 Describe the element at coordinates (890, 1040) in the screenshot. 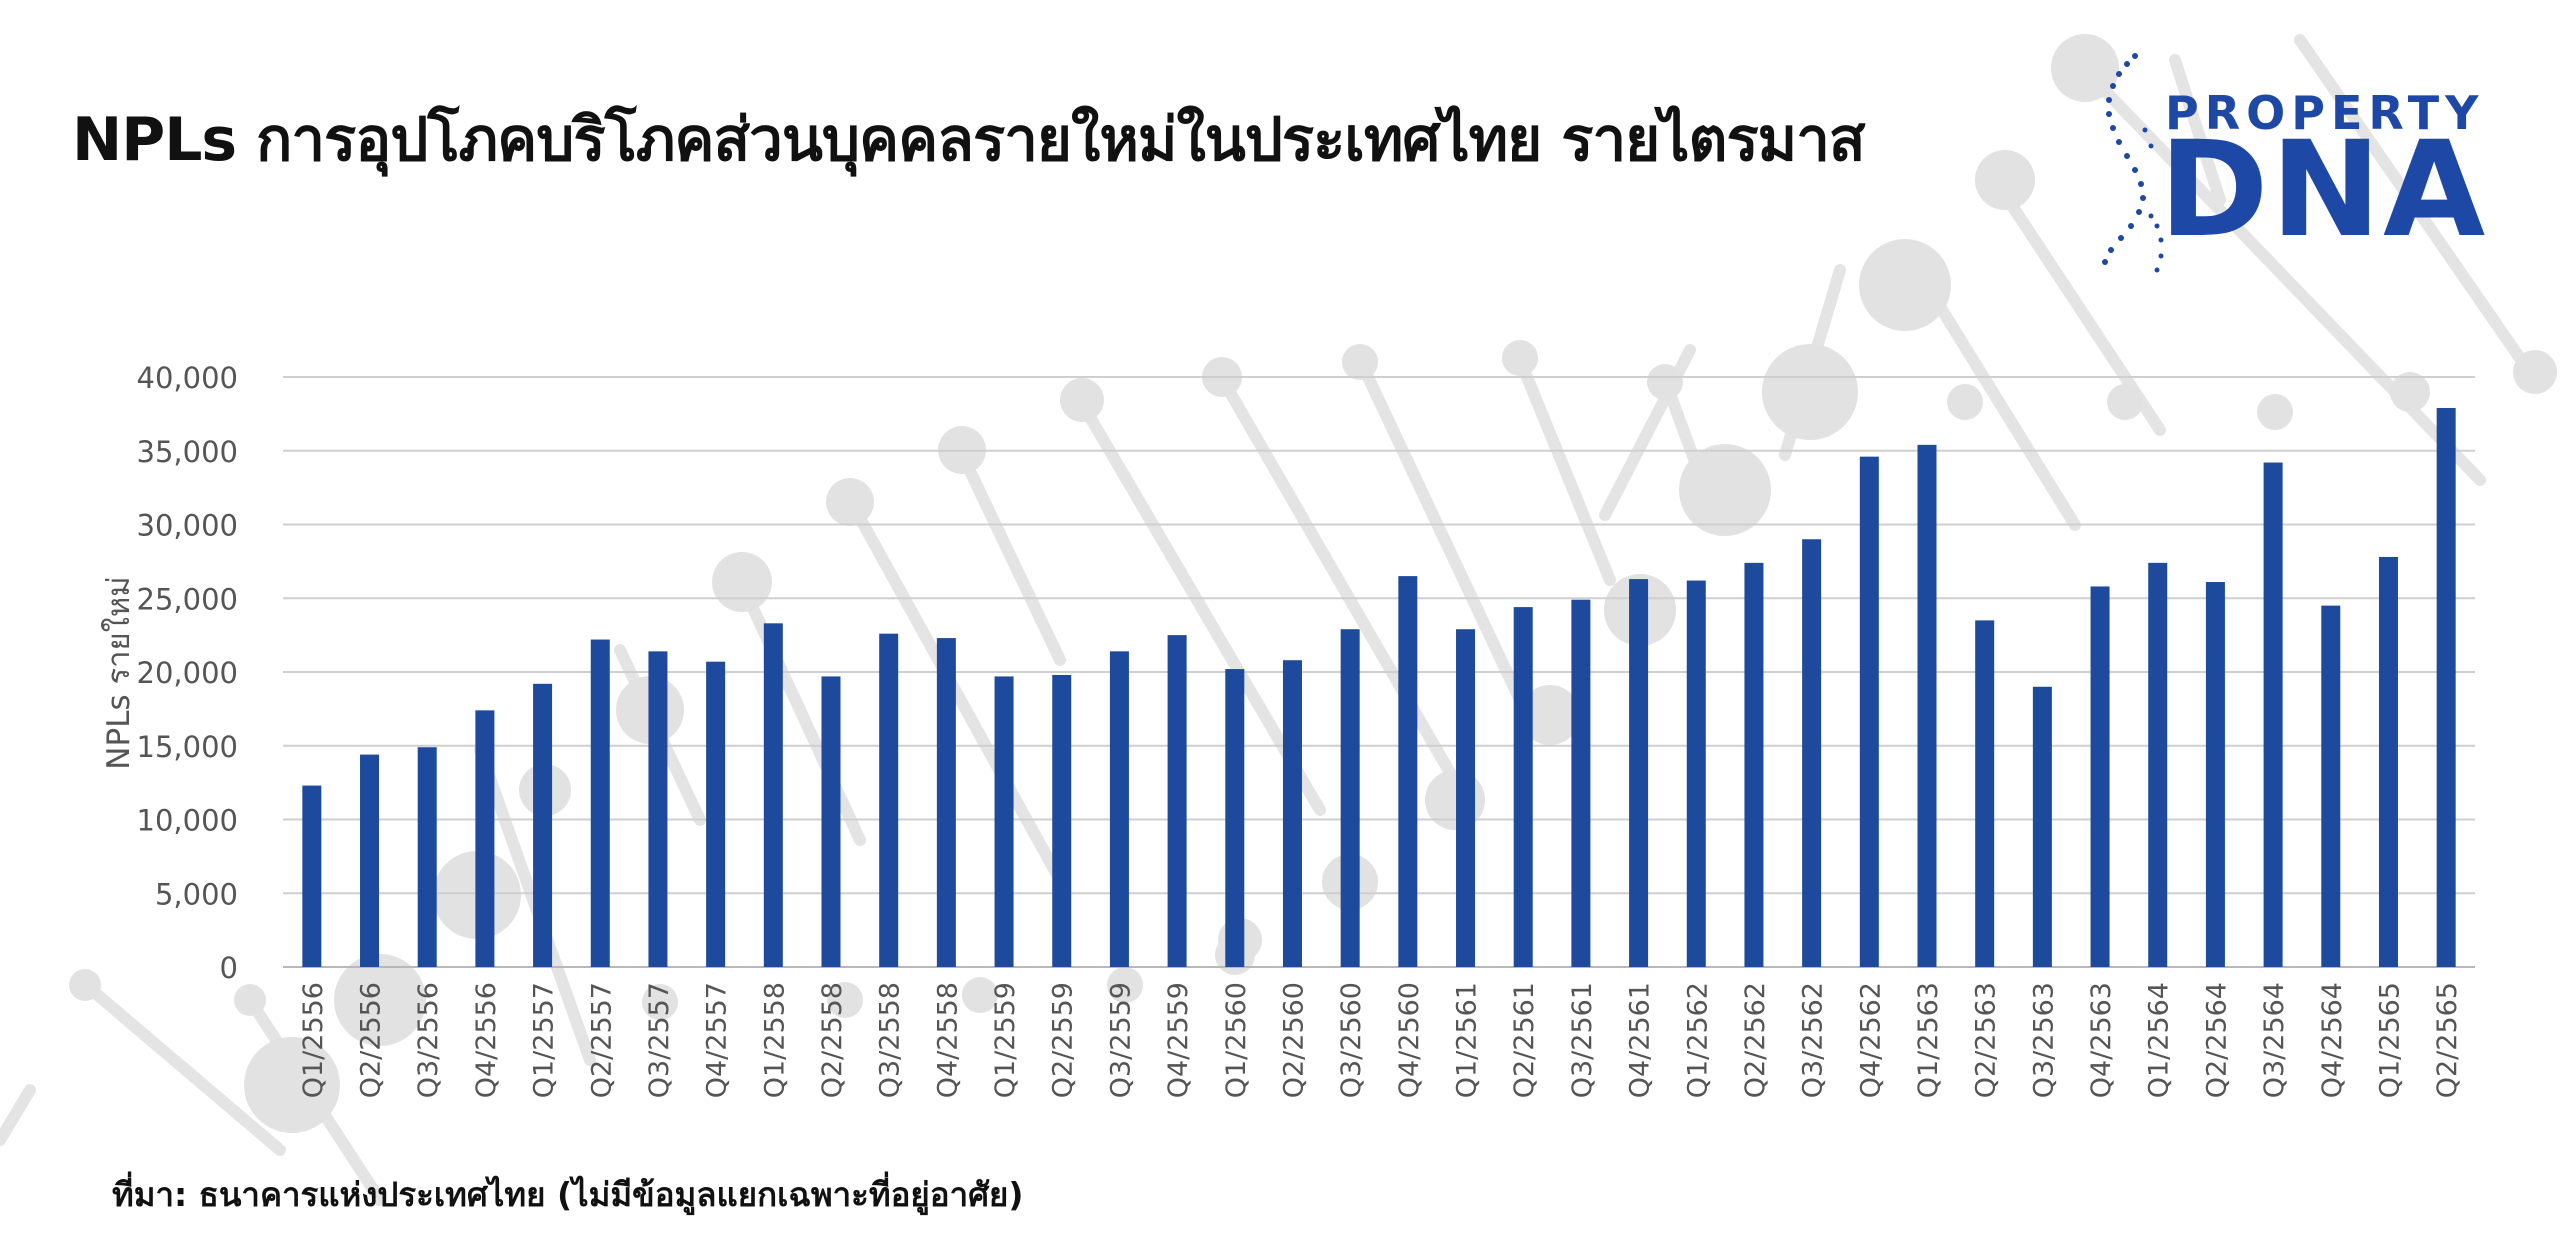

I see `x-tick-label: Q3/2558` at that location.